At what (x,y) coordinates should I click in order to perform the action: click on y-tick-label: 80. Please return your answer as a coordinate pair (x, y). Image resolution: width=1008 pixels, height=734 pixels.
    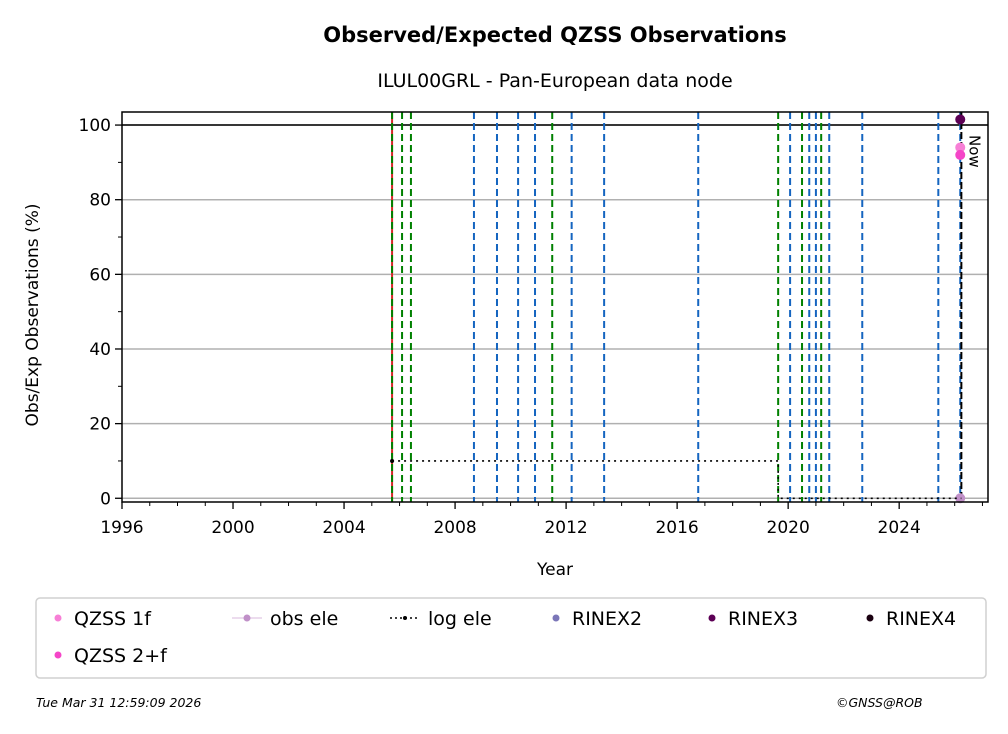
    Looking at the image, I should click on (100, 201).